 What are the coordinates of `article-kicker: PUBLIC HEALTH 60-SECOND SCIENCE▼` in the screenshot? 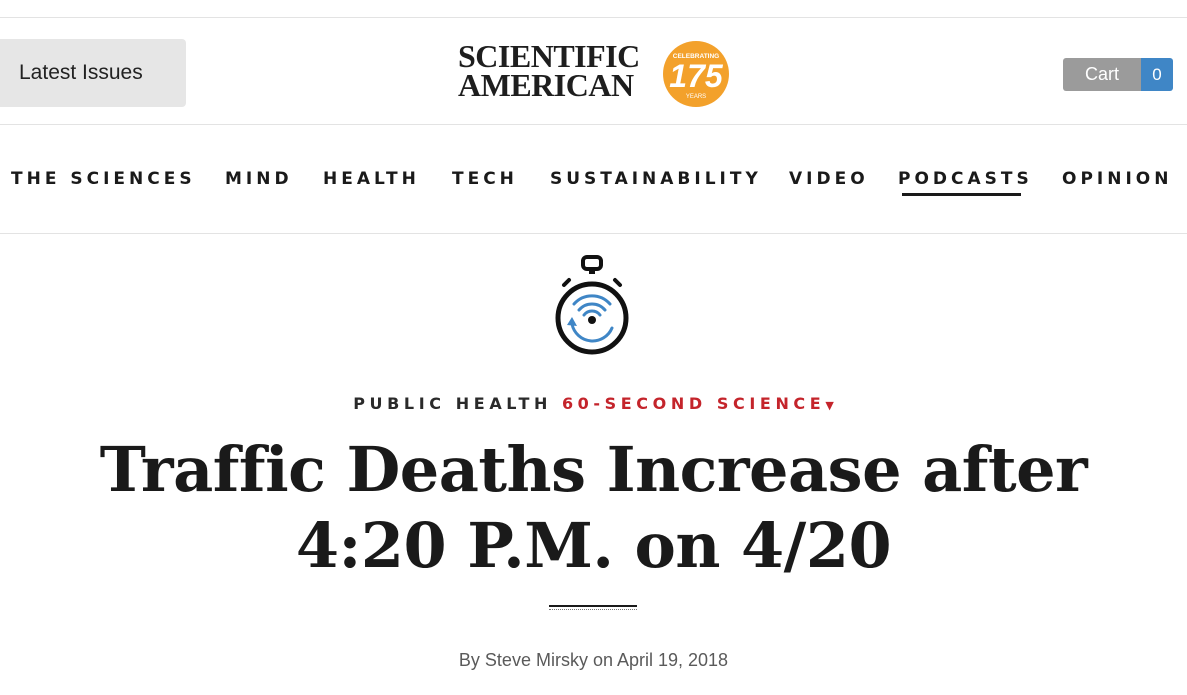 It's located at (593, 403).